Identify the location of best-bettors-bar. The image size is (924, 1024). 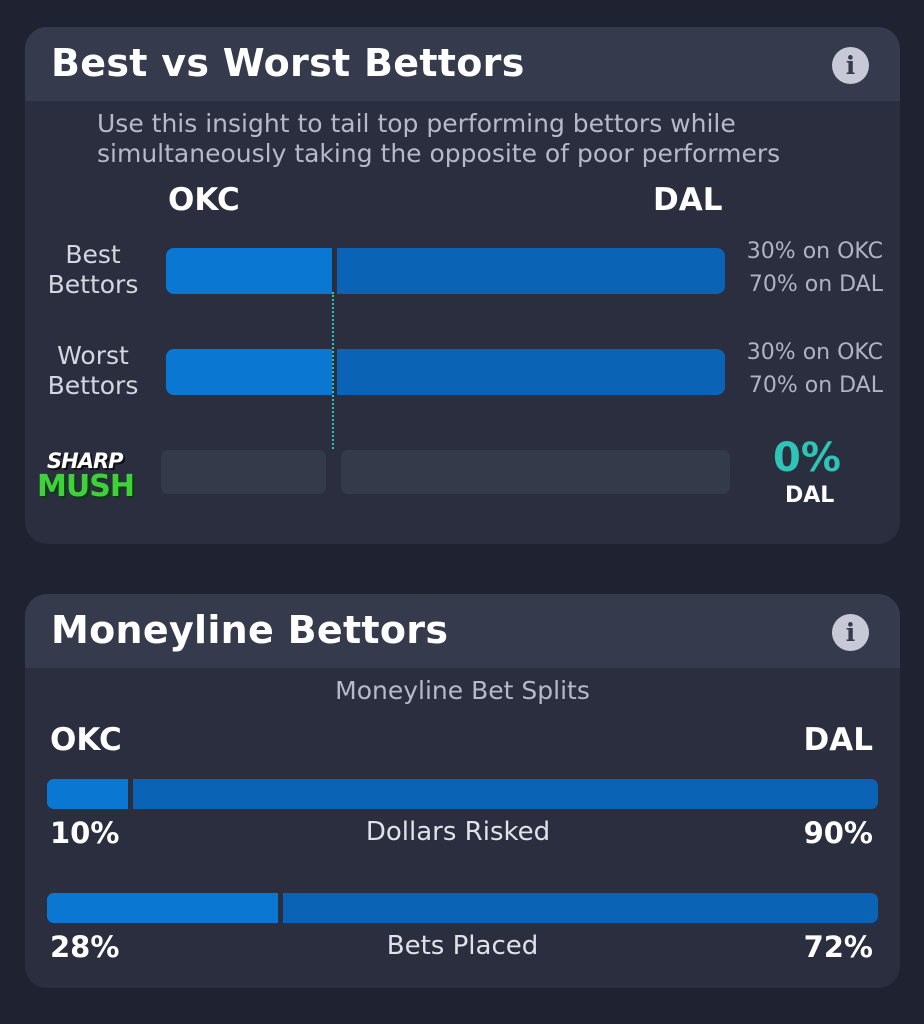
(445, 271).